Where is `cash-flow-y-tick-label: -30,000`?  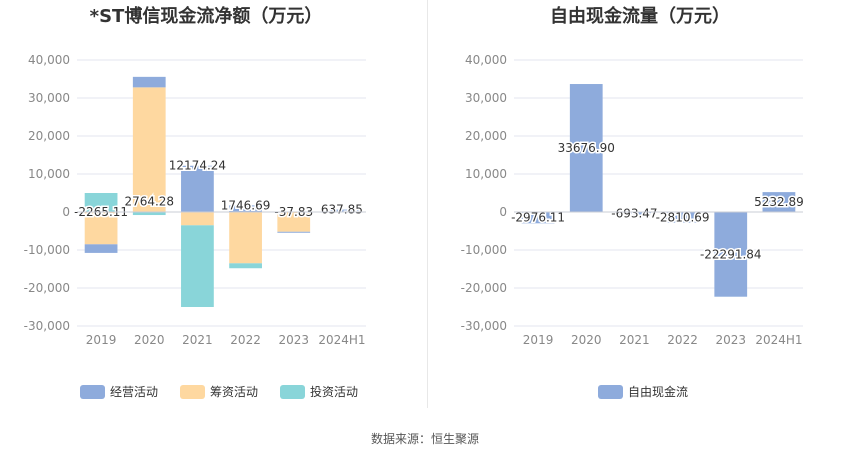 cash-flow-y-tick-label: -30,000 is located at coordinates (47, 326).